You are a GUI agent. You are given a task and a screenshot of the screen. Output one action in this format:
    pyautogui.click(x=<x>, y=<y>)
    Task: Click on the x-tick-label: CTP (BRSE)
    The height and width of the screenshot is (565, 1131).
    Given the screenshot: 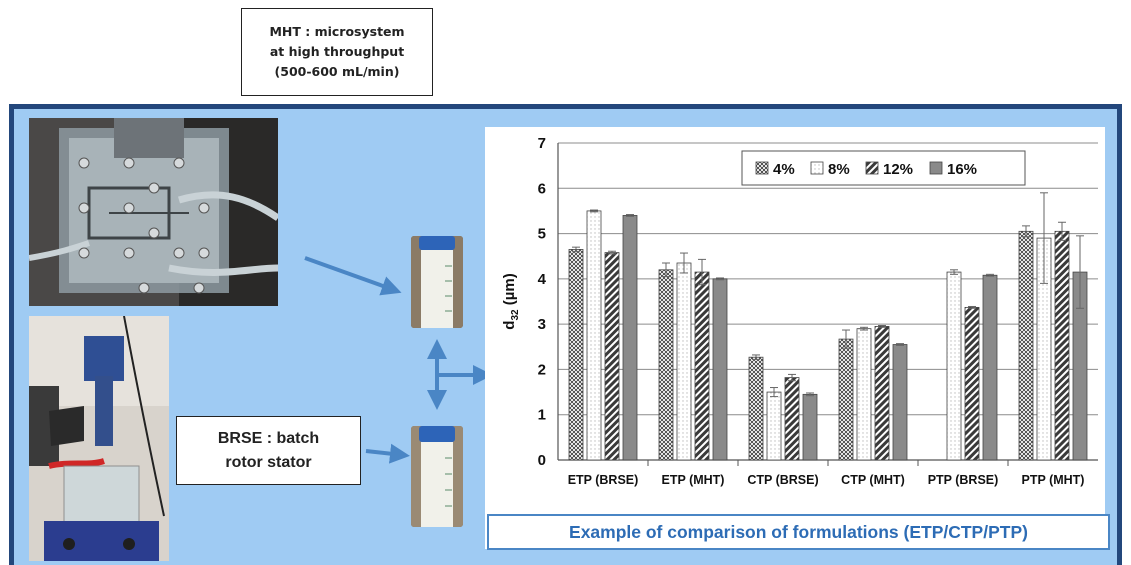 What is the action you would take?
    pyautogui.click(x=782, y=480)
    